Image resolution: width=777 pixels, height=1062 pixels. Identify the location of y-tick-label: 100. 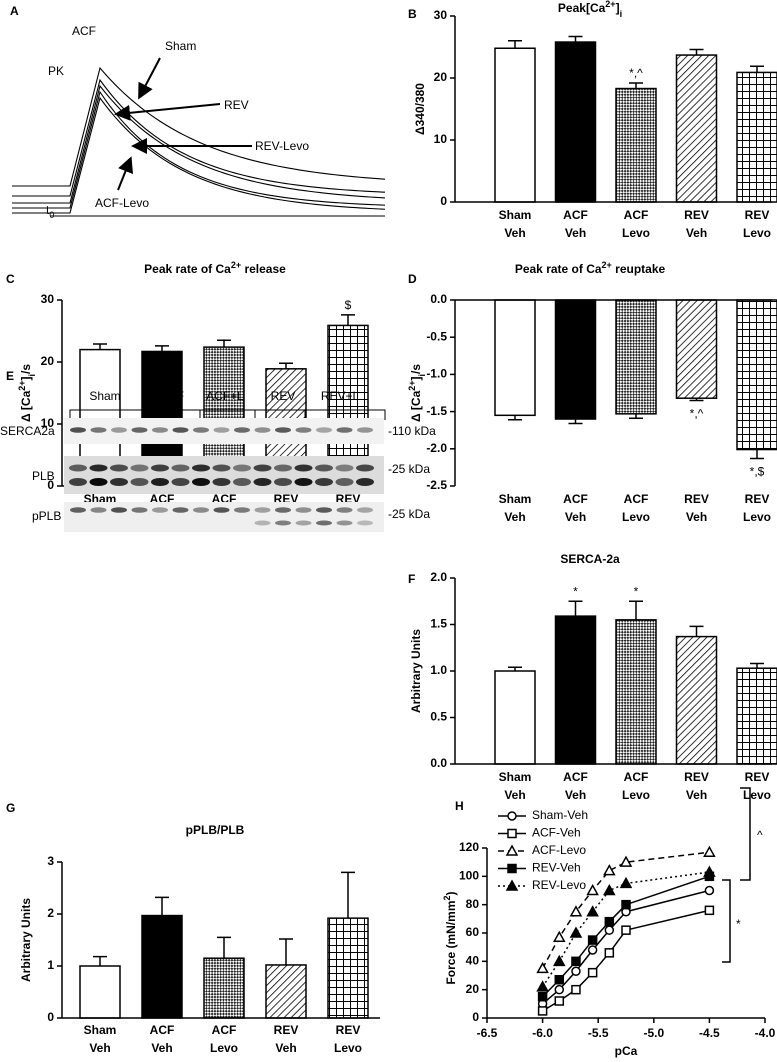
(469, 876).